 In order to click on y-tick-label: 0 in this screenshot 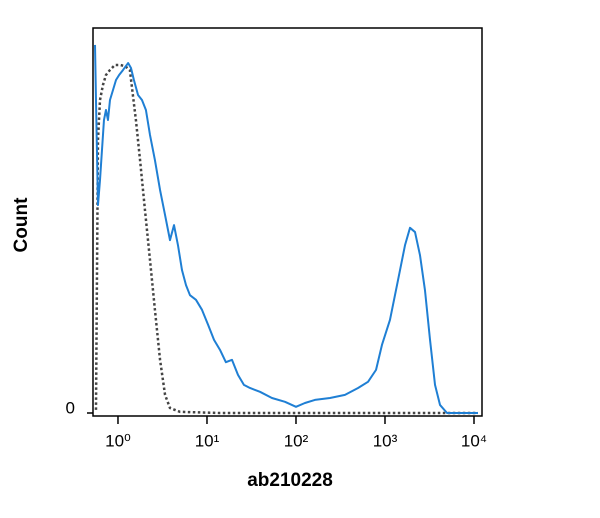, I will do `click(70, 407)`.